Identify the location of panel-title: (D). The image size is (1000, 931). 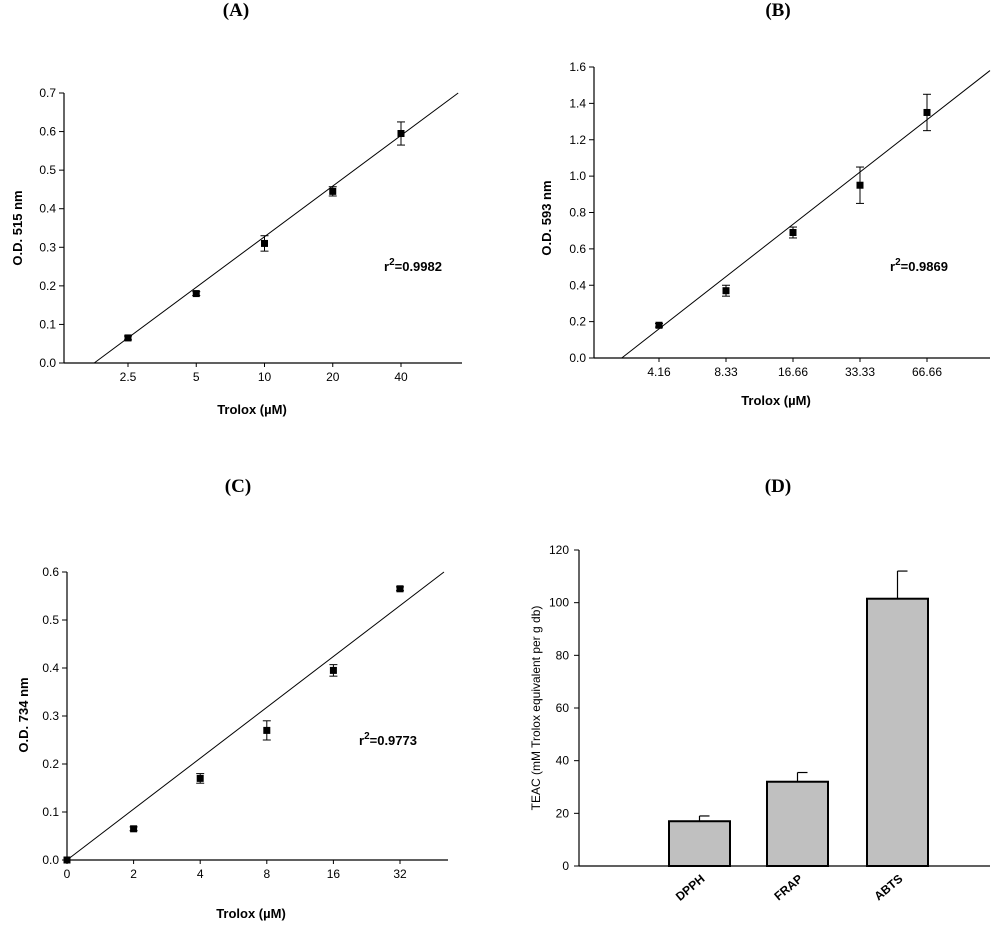
(778, 486).